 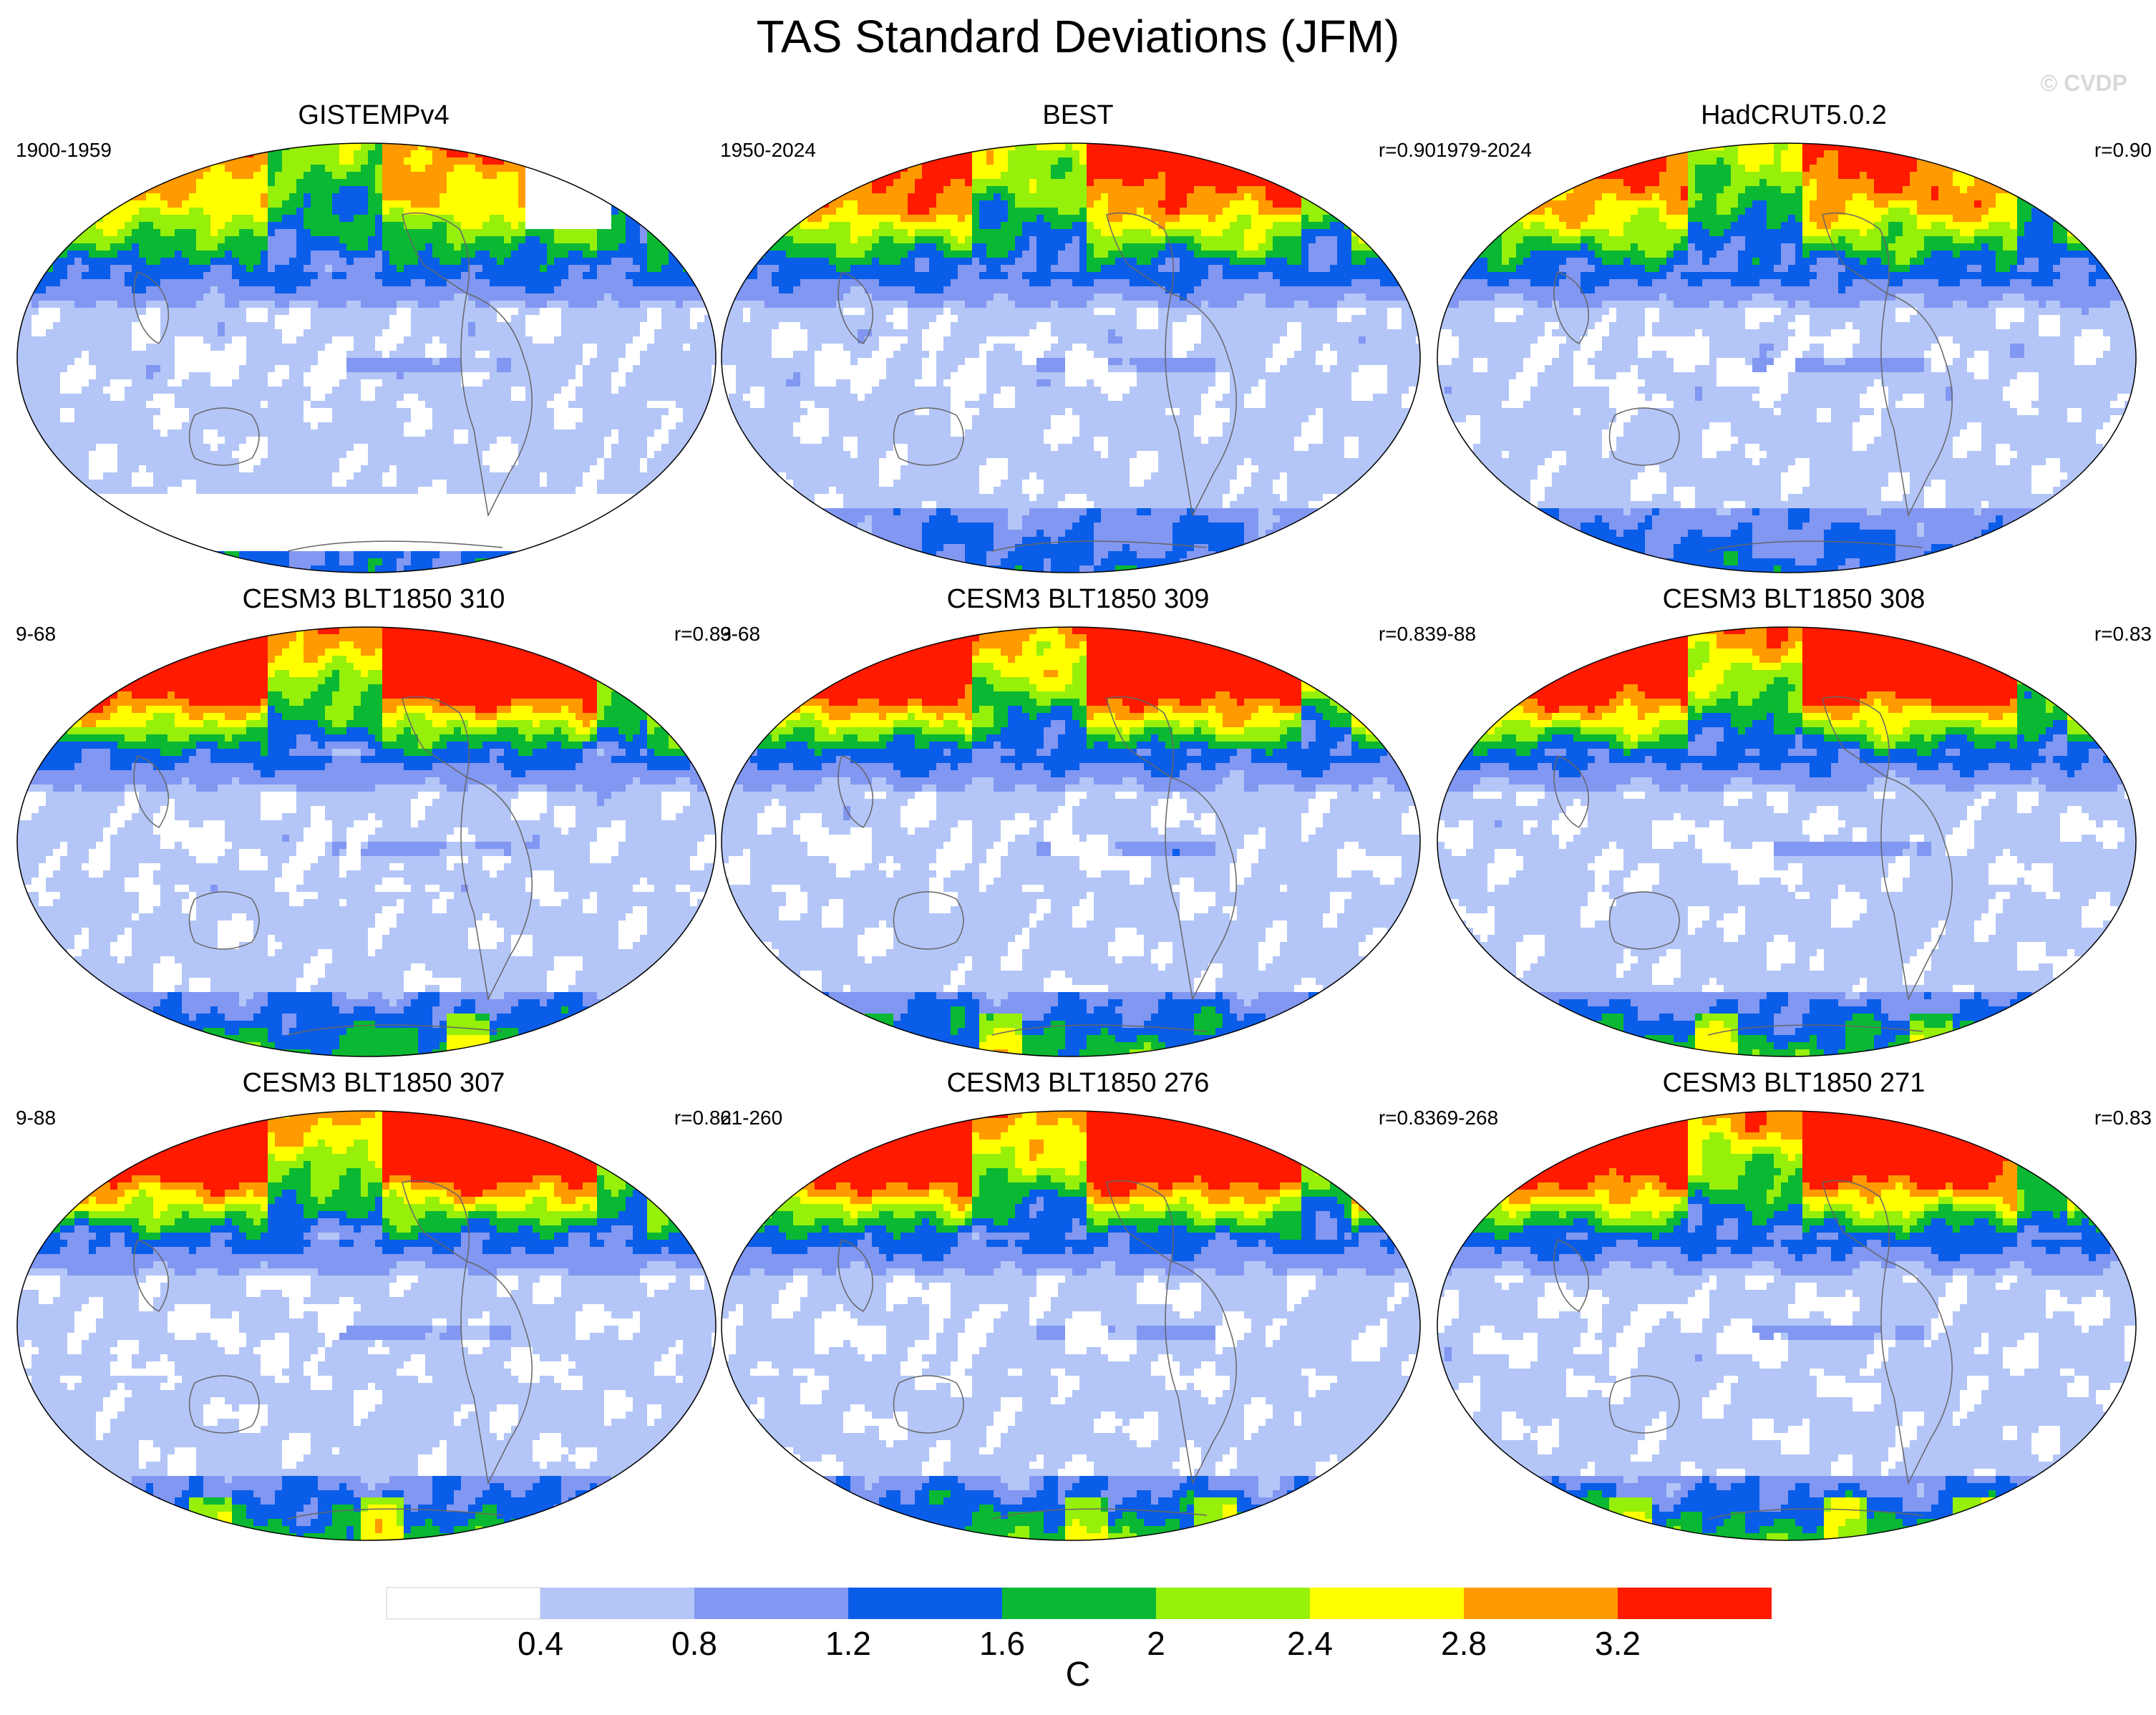 I want to click on colorbar-tick-label: 1.6, so click(x=1002, y=1641).